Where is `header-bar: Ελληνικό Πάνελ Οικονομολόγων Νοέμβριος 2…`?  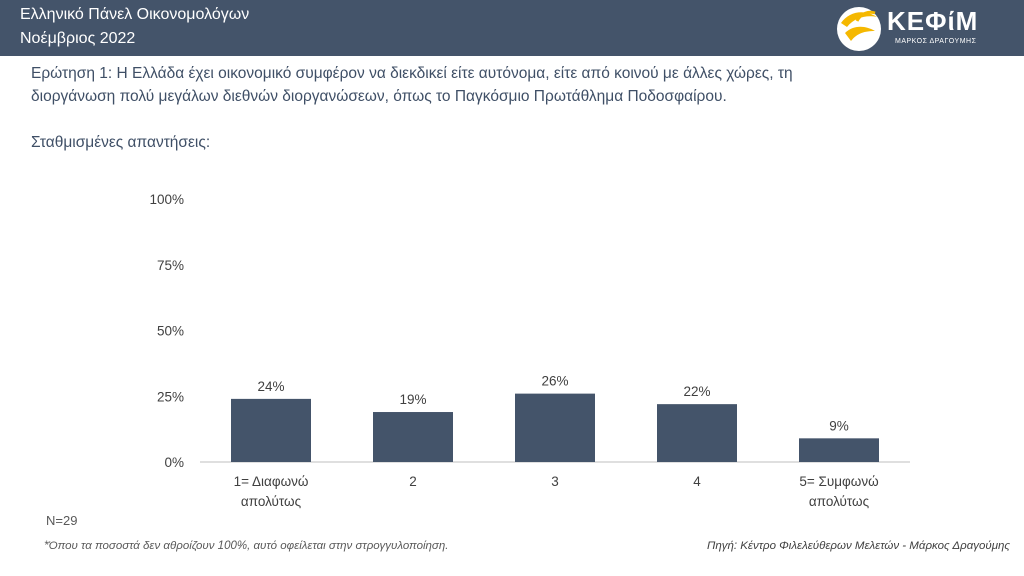
header-bar: Ελληνικό Πάνελ Οικονομολόγων Νοέμβριος 2… is located at coordinates (512, 28).